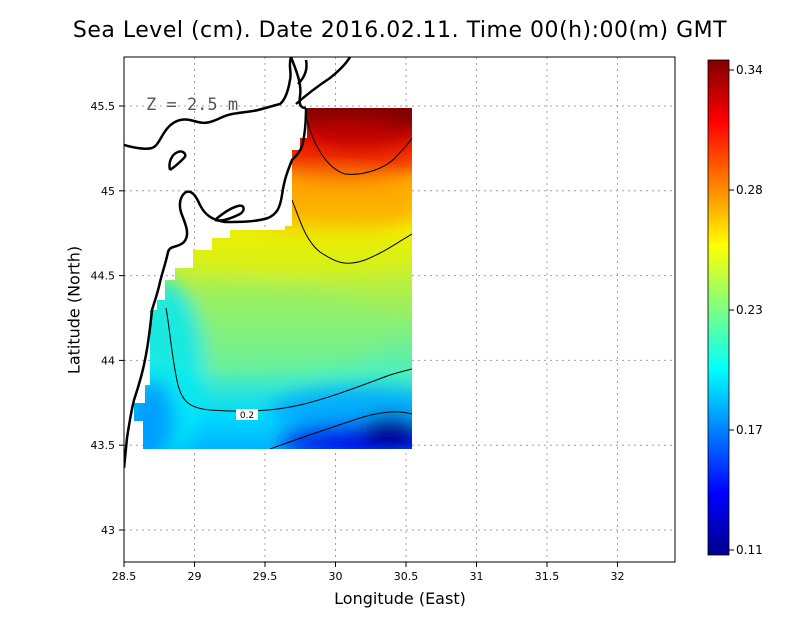 This screenshot has width=800, height=618. Describe the element at coordinates (547, 576) in the screenshot. I see `x-tick-label: 31.5` at that location.